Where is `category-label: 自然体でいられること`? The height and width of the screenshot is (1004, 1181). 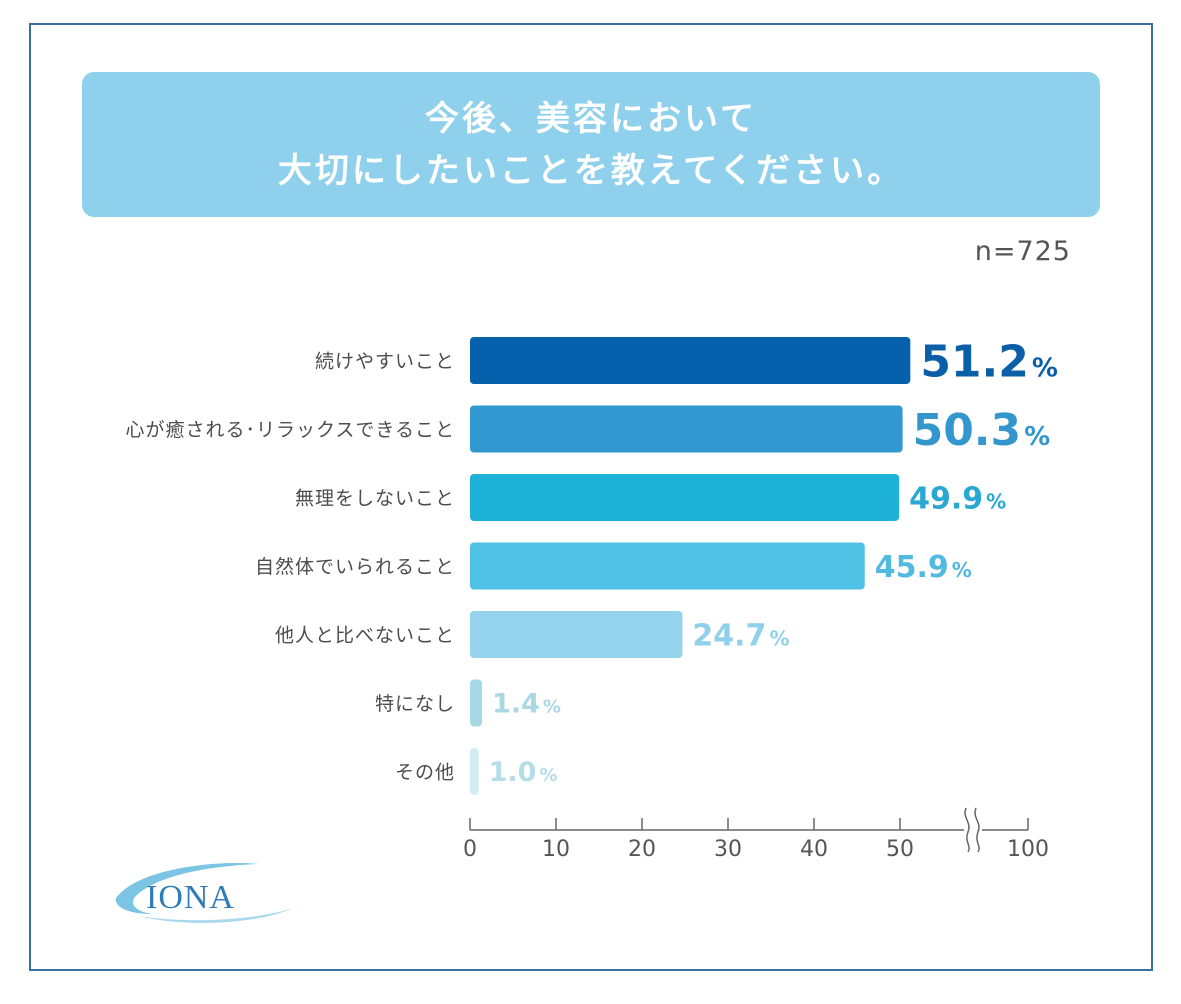
category-label: 自然体でいられること is located at coordinates (355, 567).